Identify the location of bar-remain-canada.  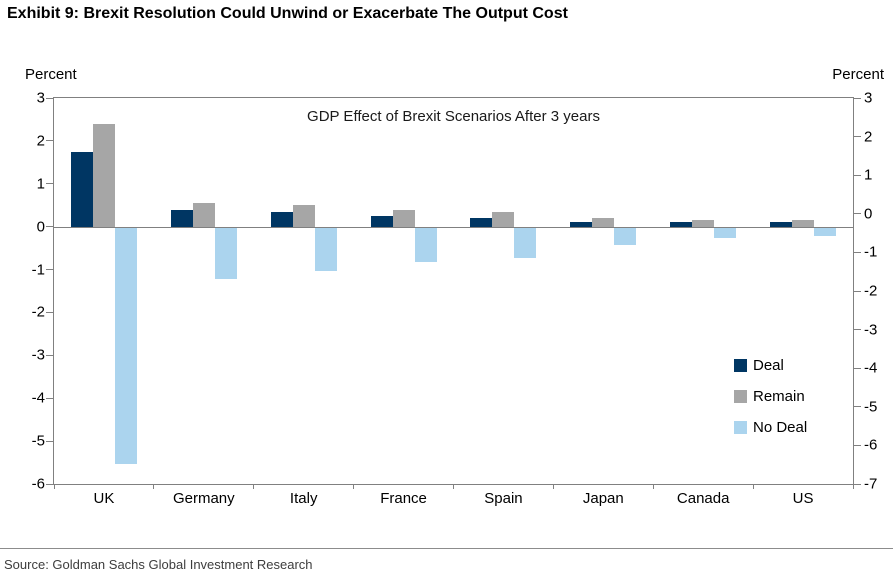
(703, 223).